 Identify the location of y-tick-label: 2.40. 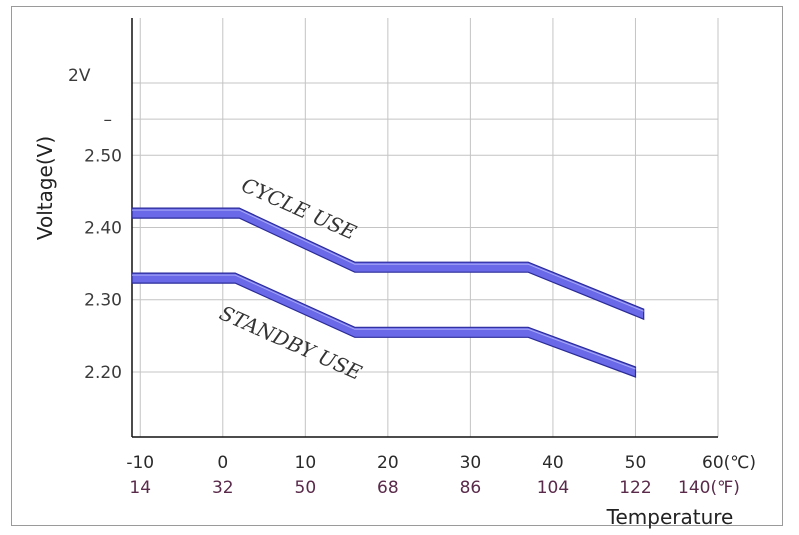
(103, 229).